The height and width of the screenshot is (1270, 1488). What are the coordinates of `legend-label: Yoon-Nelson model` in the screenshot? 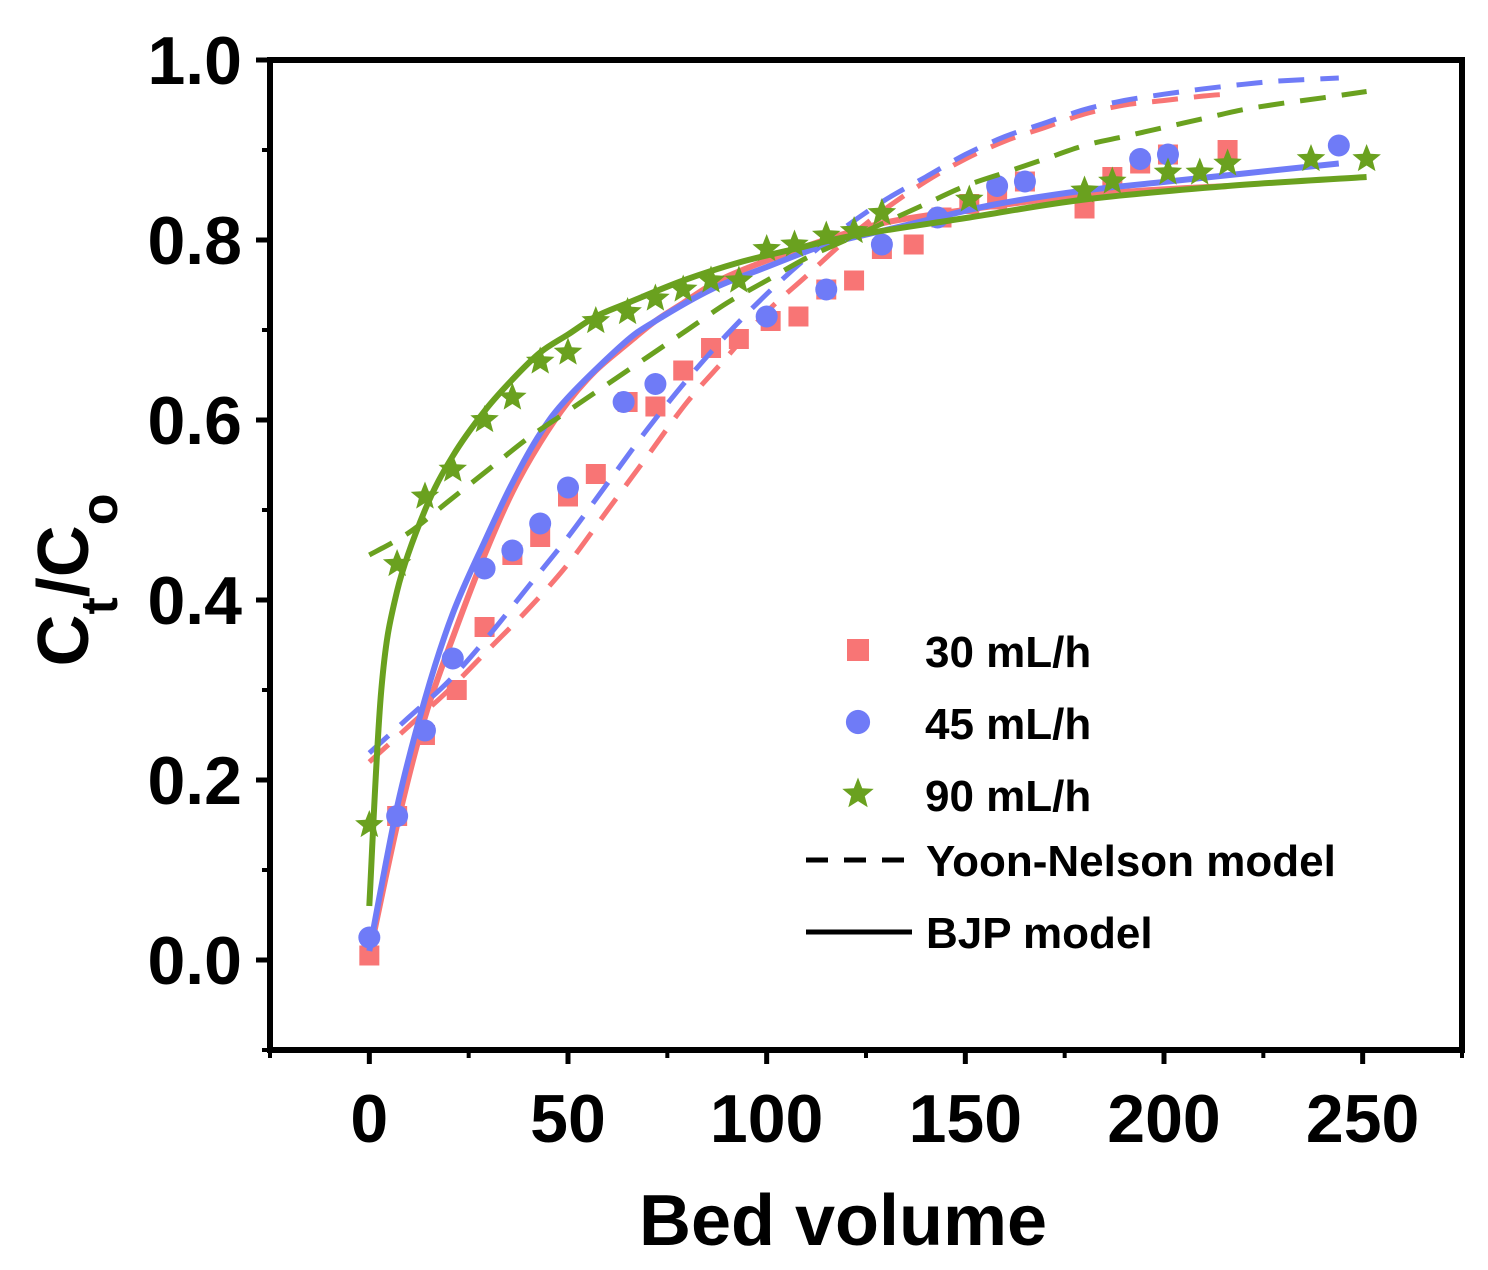 It's located at (1131, 861).